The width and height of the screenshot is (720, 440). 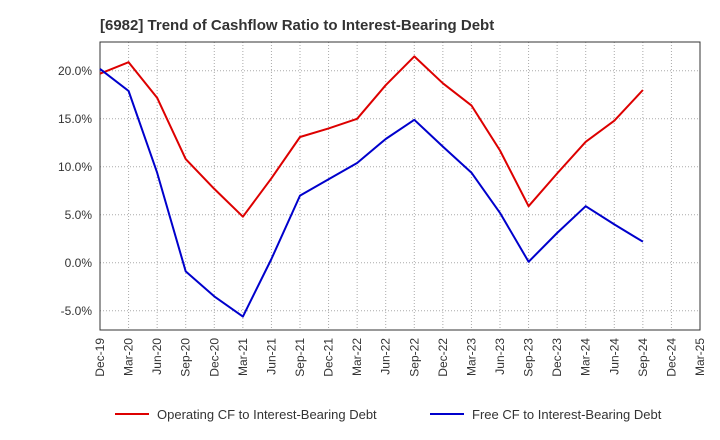 I want to click on x-tick-label: Sep-24, so click(x=643, y=357).